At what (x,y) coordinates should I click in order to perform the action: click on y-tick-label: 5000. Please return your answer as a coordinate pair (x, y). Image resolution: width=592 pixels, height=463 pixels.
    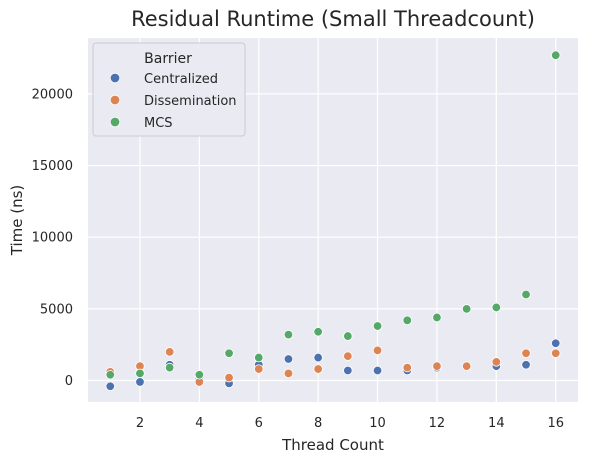
    Looking at the image, I should click on (56, 309).